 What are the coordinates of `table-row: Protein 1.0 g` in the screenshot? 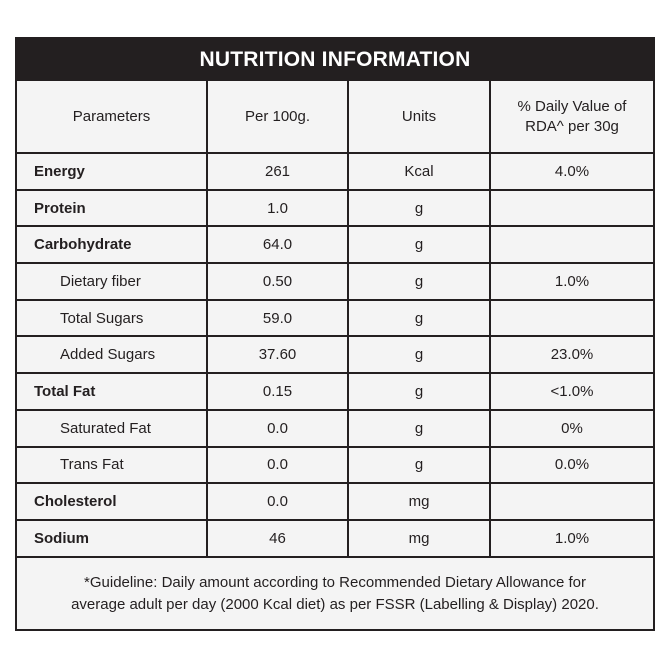 It's located at (335, 208).